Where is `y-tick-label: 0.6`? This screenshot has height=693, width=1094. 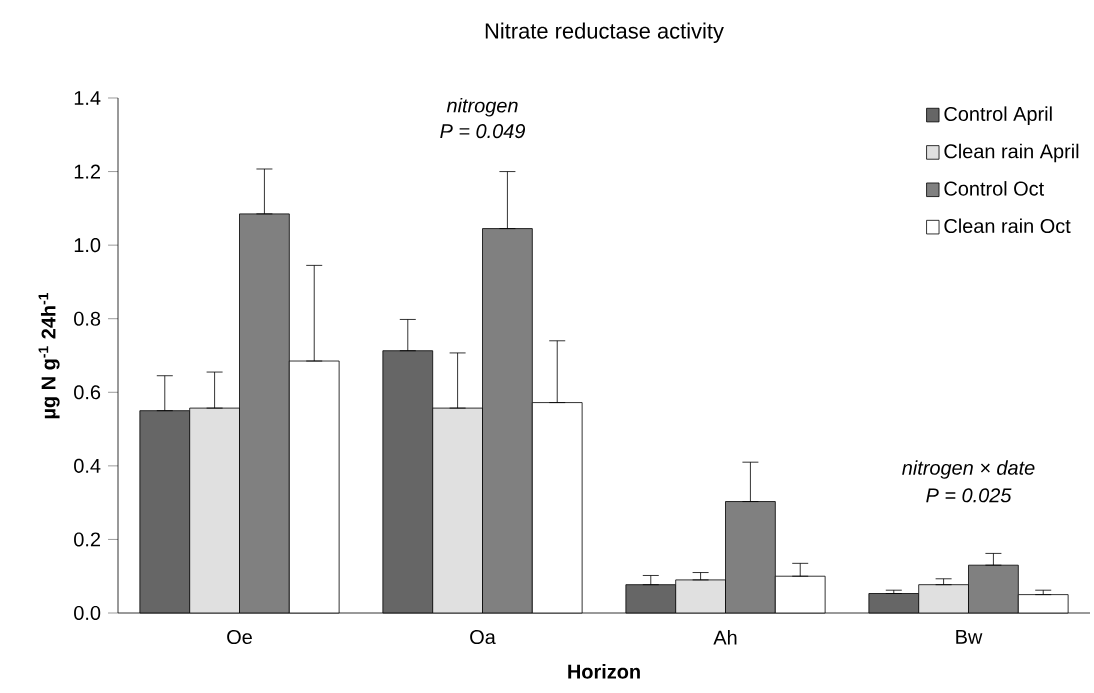
y-tick-label: 0.6 is located at coordinates (87, 392).